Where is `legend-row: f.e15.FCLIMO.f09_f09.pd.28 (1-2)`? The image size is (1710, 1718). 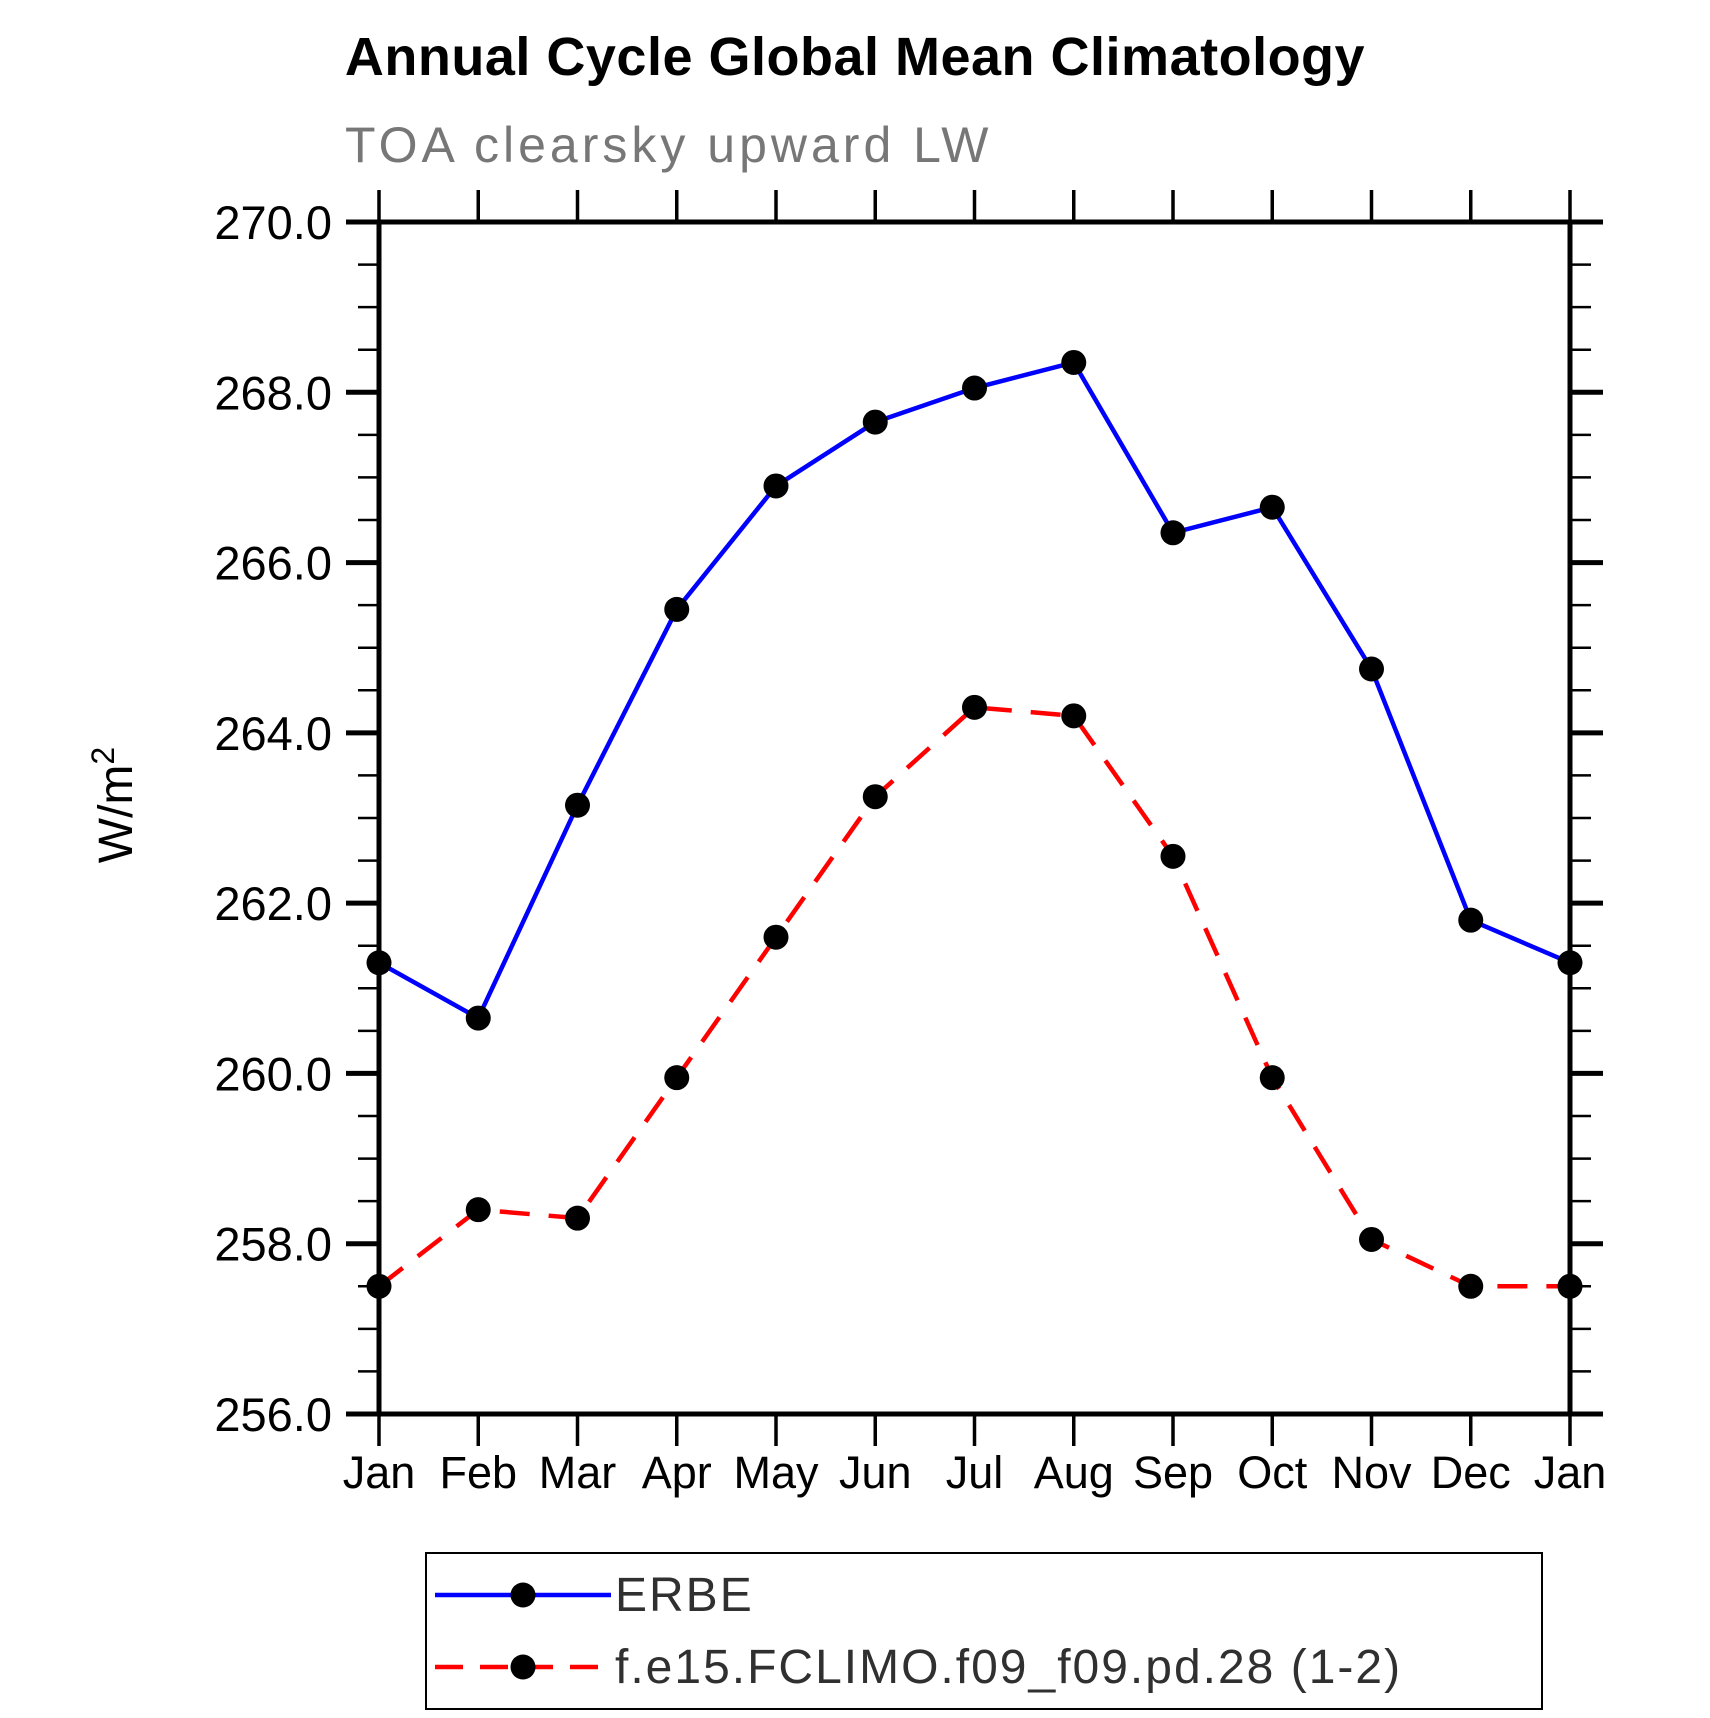
legend-row: f.e15.FCLIMO.f09_f09.pd.28 (1-2) is located at coordinates (987, 1667).